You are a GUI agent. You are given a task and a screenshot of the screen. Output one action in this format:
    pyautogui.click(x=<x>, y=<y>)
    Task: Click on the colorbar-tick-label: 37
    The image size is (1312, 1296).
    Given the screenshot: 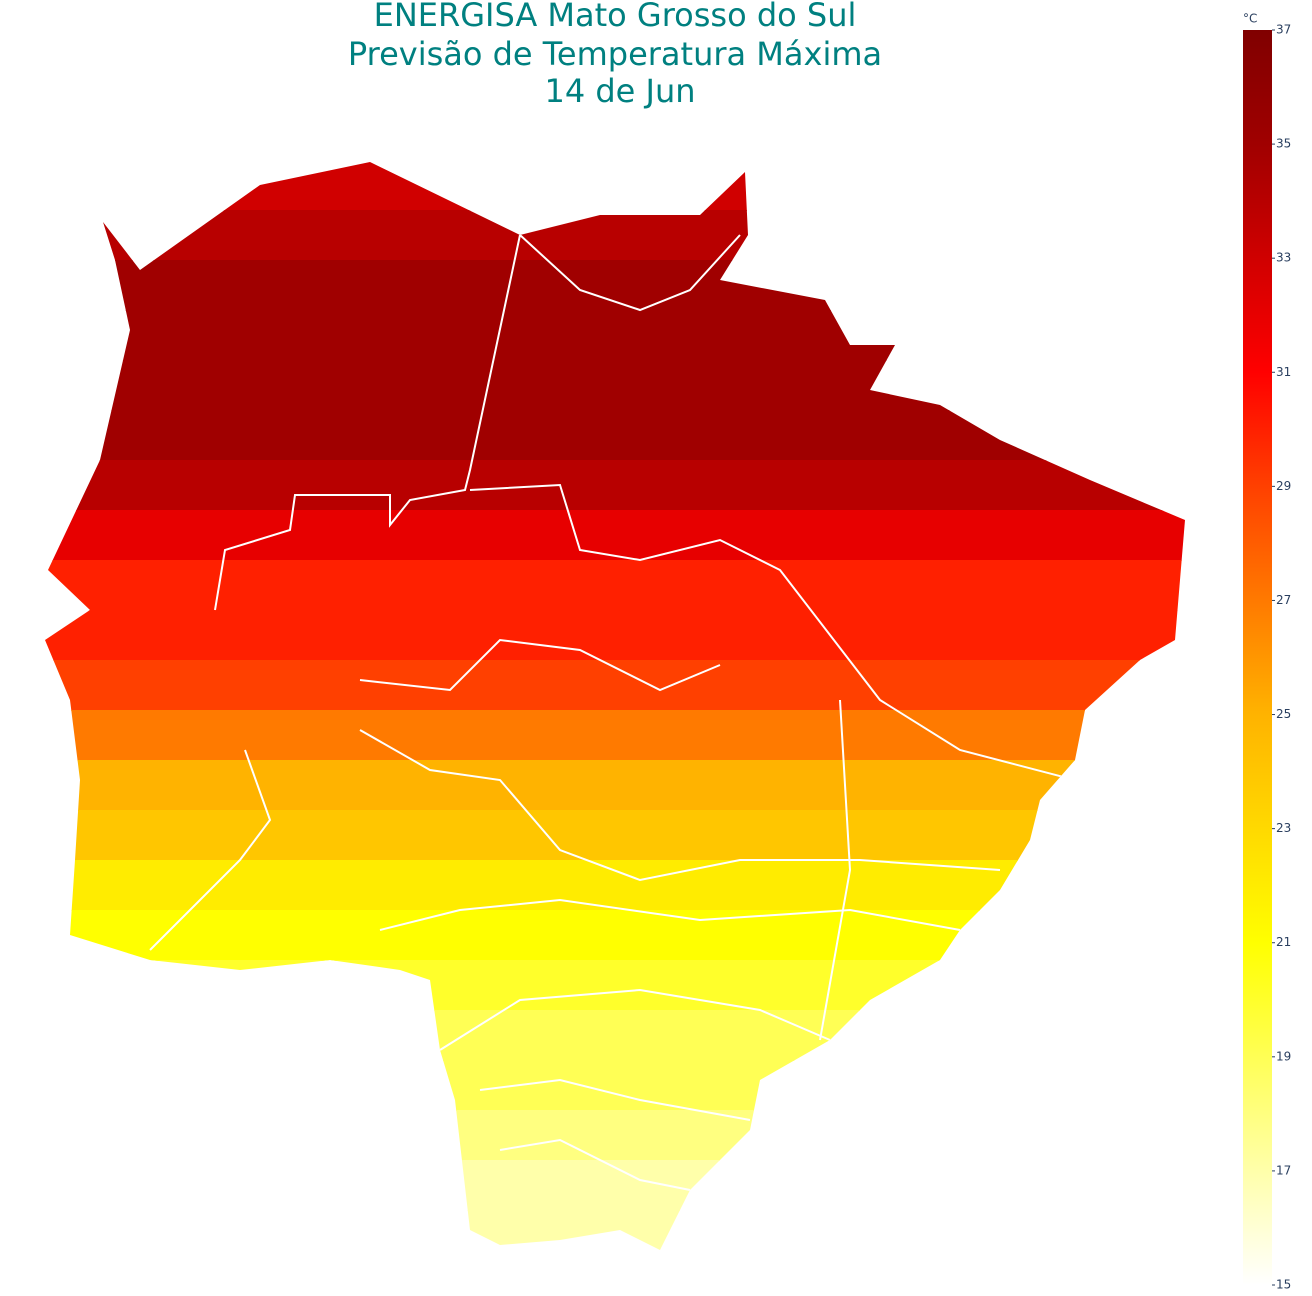 What is the action you would take?
    pyautogui.click(x=1283, y=30)
    